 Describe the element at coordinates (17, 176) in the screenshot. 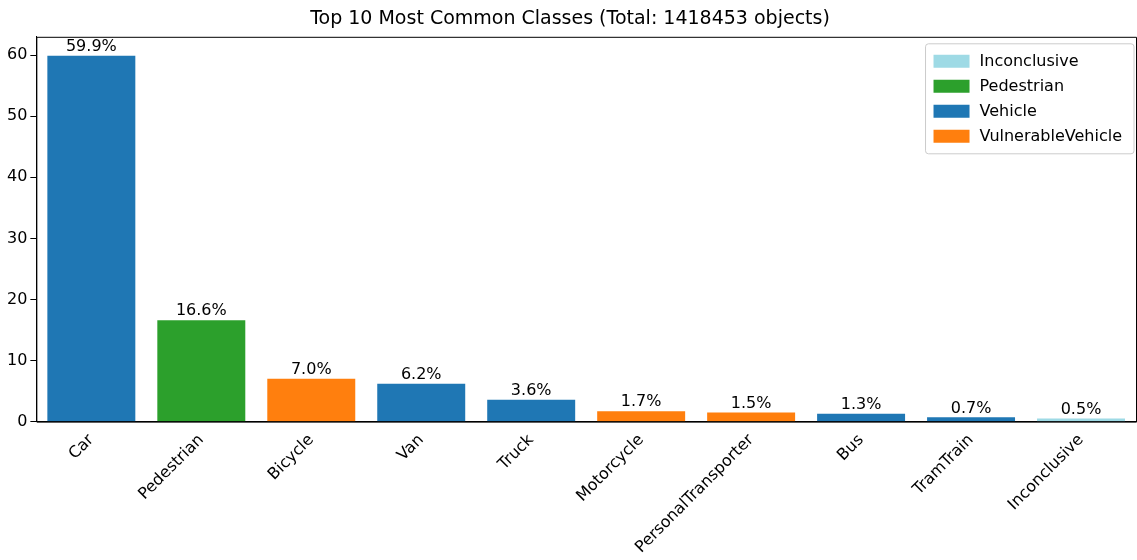

I see `y-tick-label: 40` at that location.